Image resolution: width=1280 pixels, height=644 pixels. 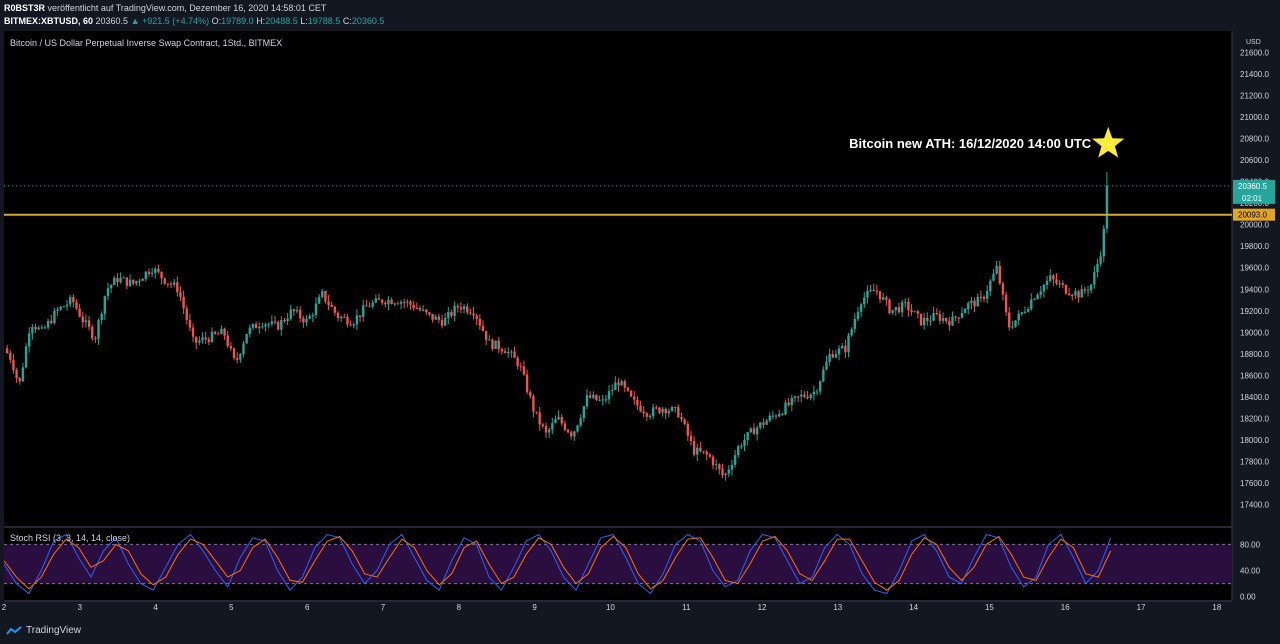 What do you see at coordinates (4, 607) in the screenshot?
I see `x-tick-label: 2` at bounding box center [4, 607].